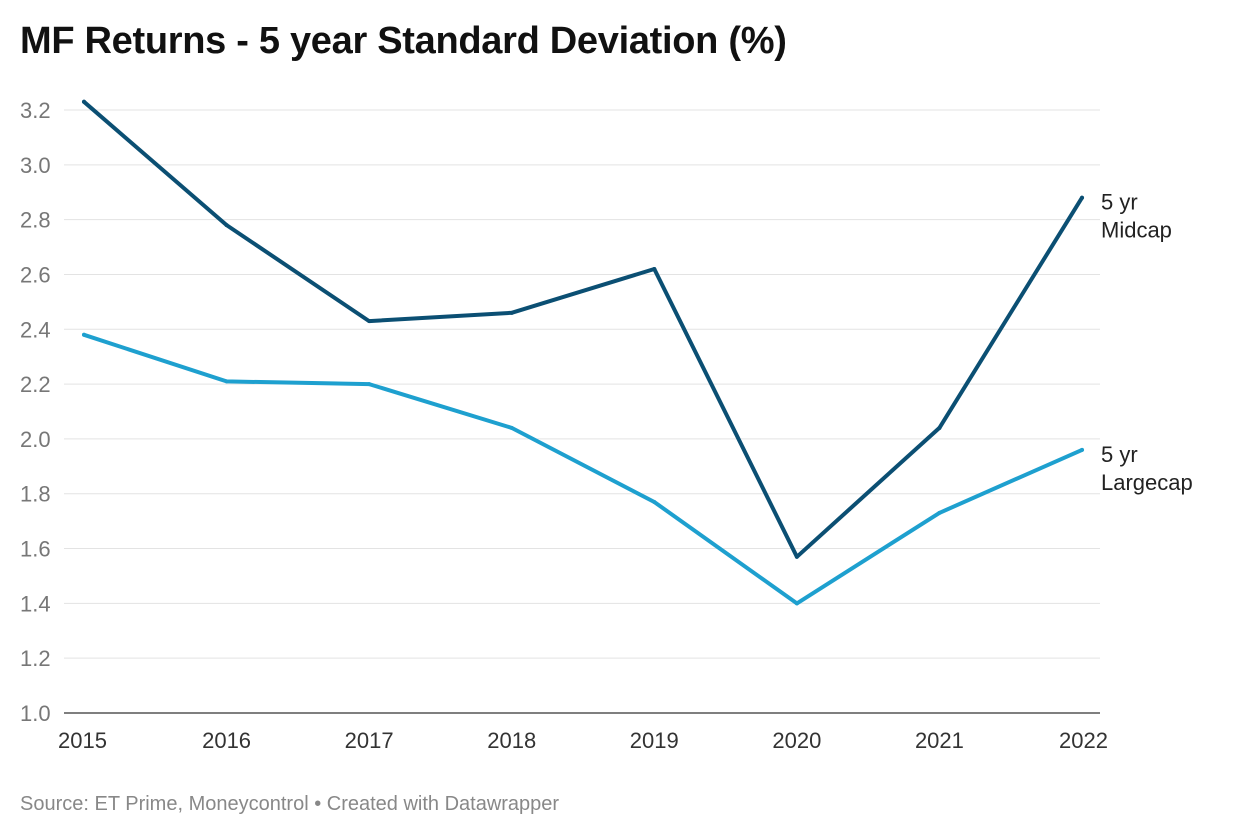 The width and height of the screenshot is (1240, 840). What do you see at coordinates (35, 658) in the screenshot?
I see `y-tick-label: 1.2` at bounding box center [35, 658].